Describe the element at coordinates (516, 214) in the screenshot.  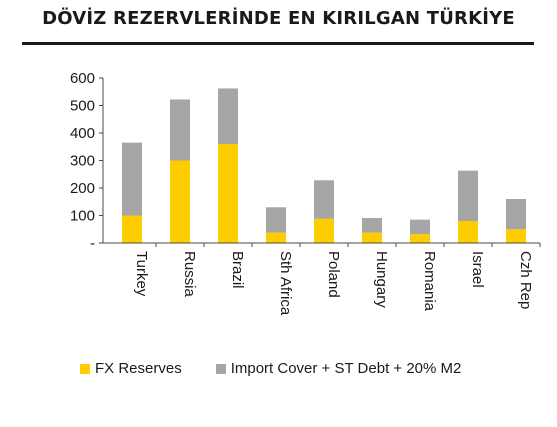
I see `bar-import-cover-czh-rep` at that location.